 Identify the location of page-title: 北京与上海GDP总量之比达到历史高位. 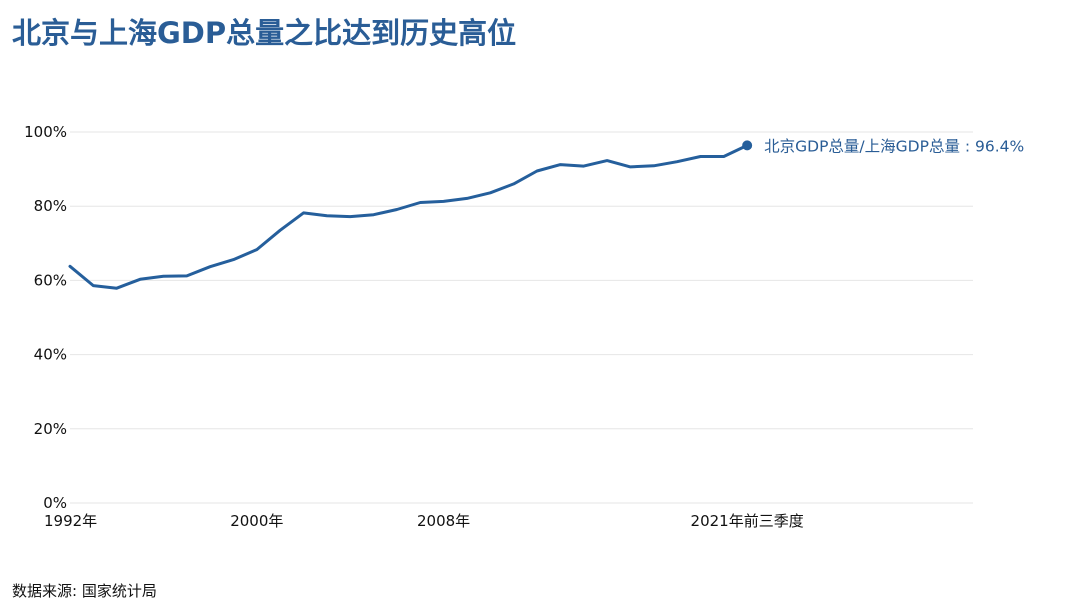
(264, 33).